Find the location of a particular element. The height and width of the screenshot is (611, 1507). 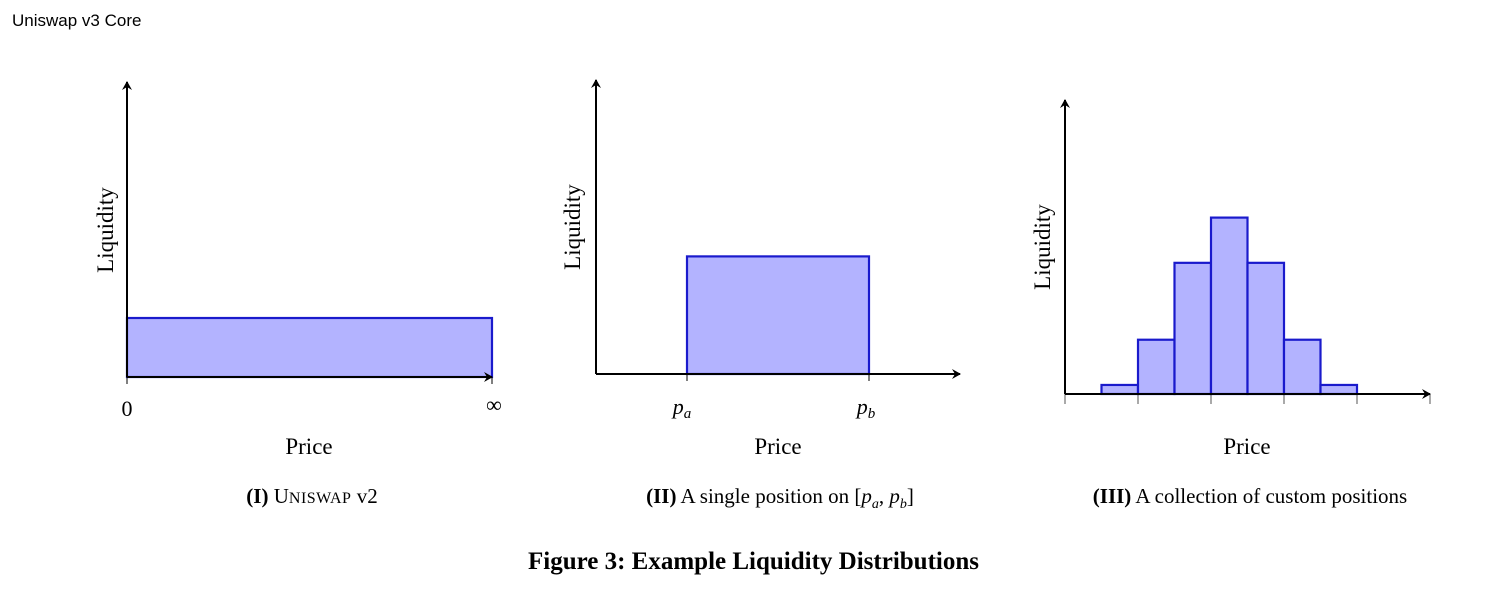

x-tick-label-infinity: ∞ is located at coordinates (494, 404).